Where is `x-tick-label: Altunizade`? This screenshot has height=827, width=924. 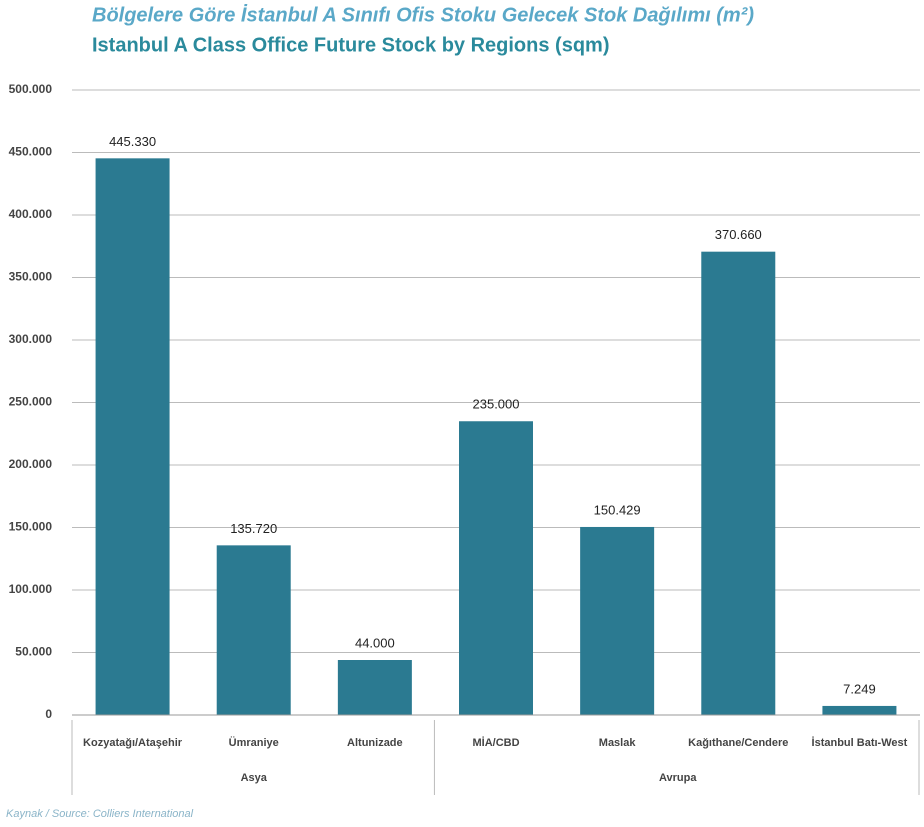
x-tick-label: Altunizade is located at coordinates (375, 743).